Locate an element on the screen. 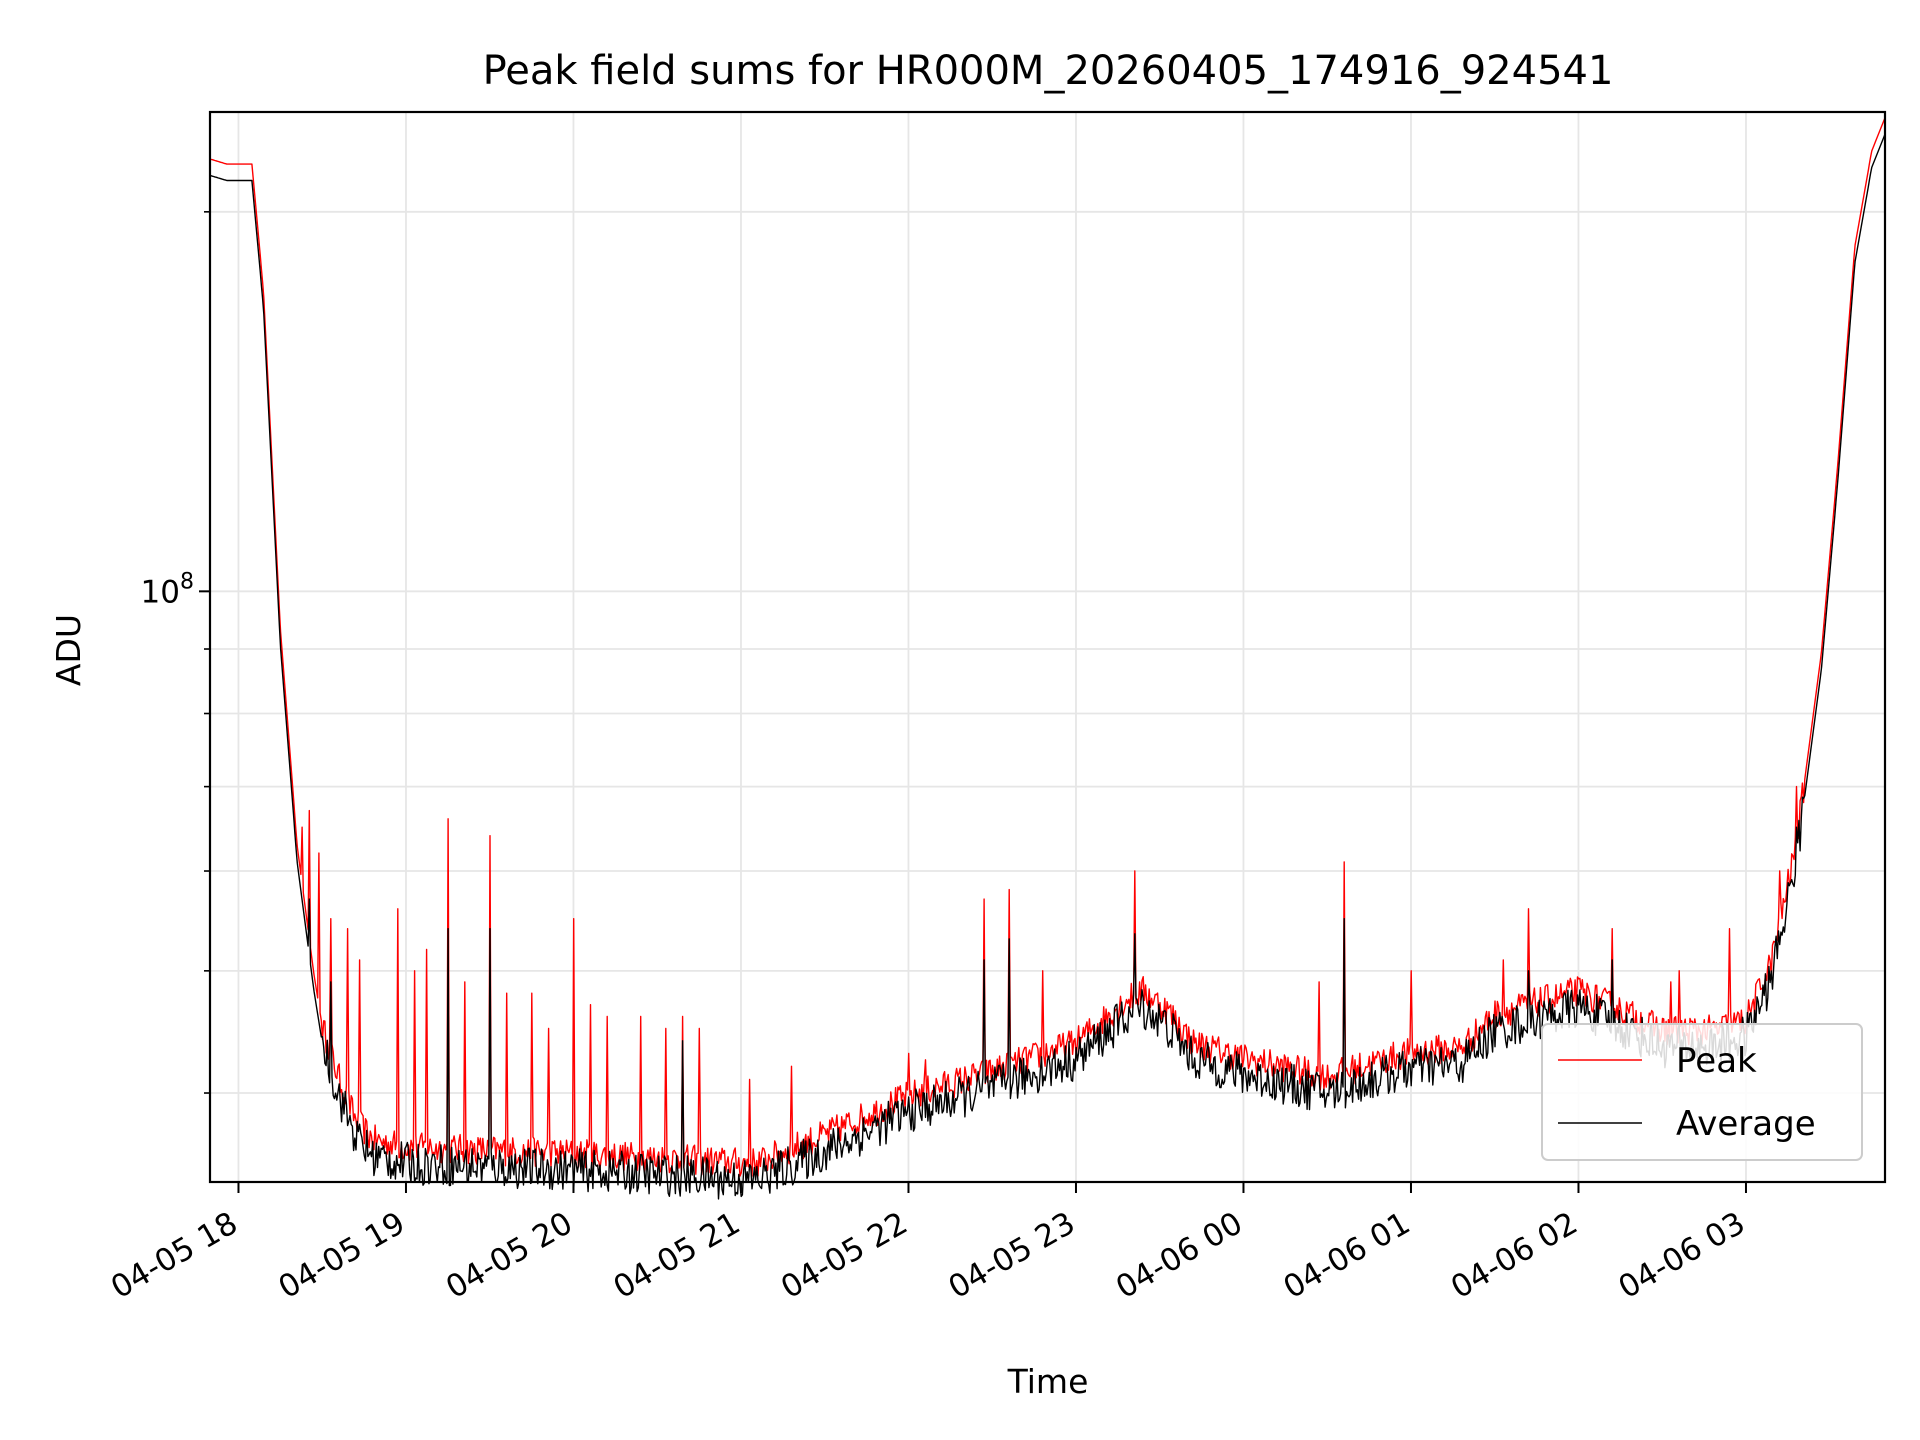 Image resolution: width=1920 pixels, height=1440 pixels. y-tick-label-base: 10 is located at coordinates (160, 592).